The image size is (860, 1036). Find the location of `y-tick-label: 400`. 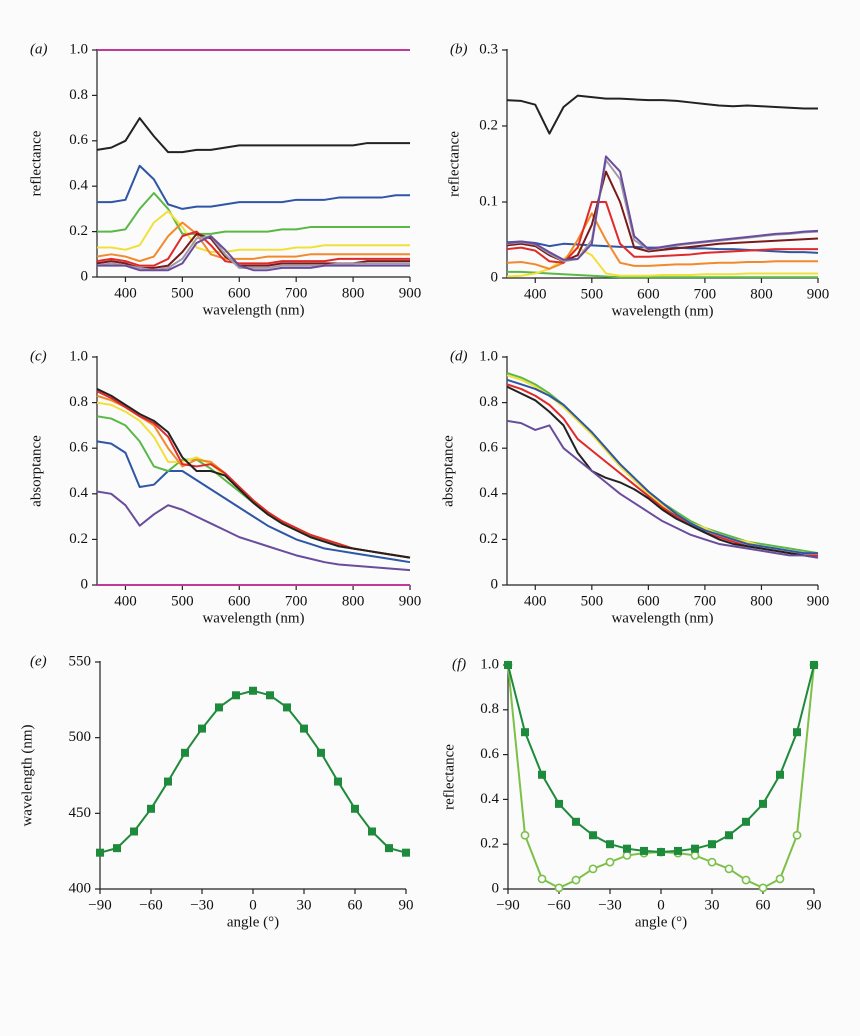

y-tick-label: 400 is located at coordinates (80, 888).